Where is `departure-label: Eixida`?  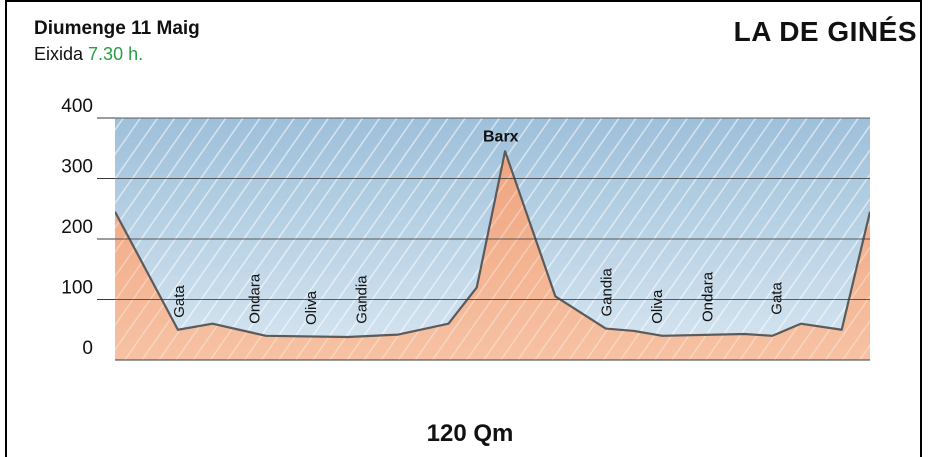
departure-label: Eixida is located at coordinates (59, 54).